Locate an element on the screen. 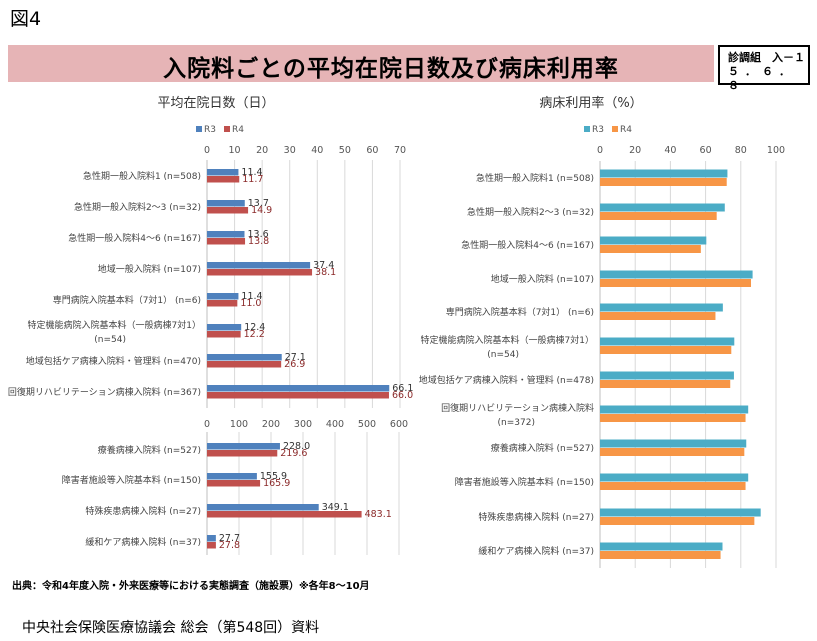 The height and width of the screenshot is (641, 817). left-top-category-label: 専門病院入院基本料（7対1） (n=6) is located at coordinates (127, 300).